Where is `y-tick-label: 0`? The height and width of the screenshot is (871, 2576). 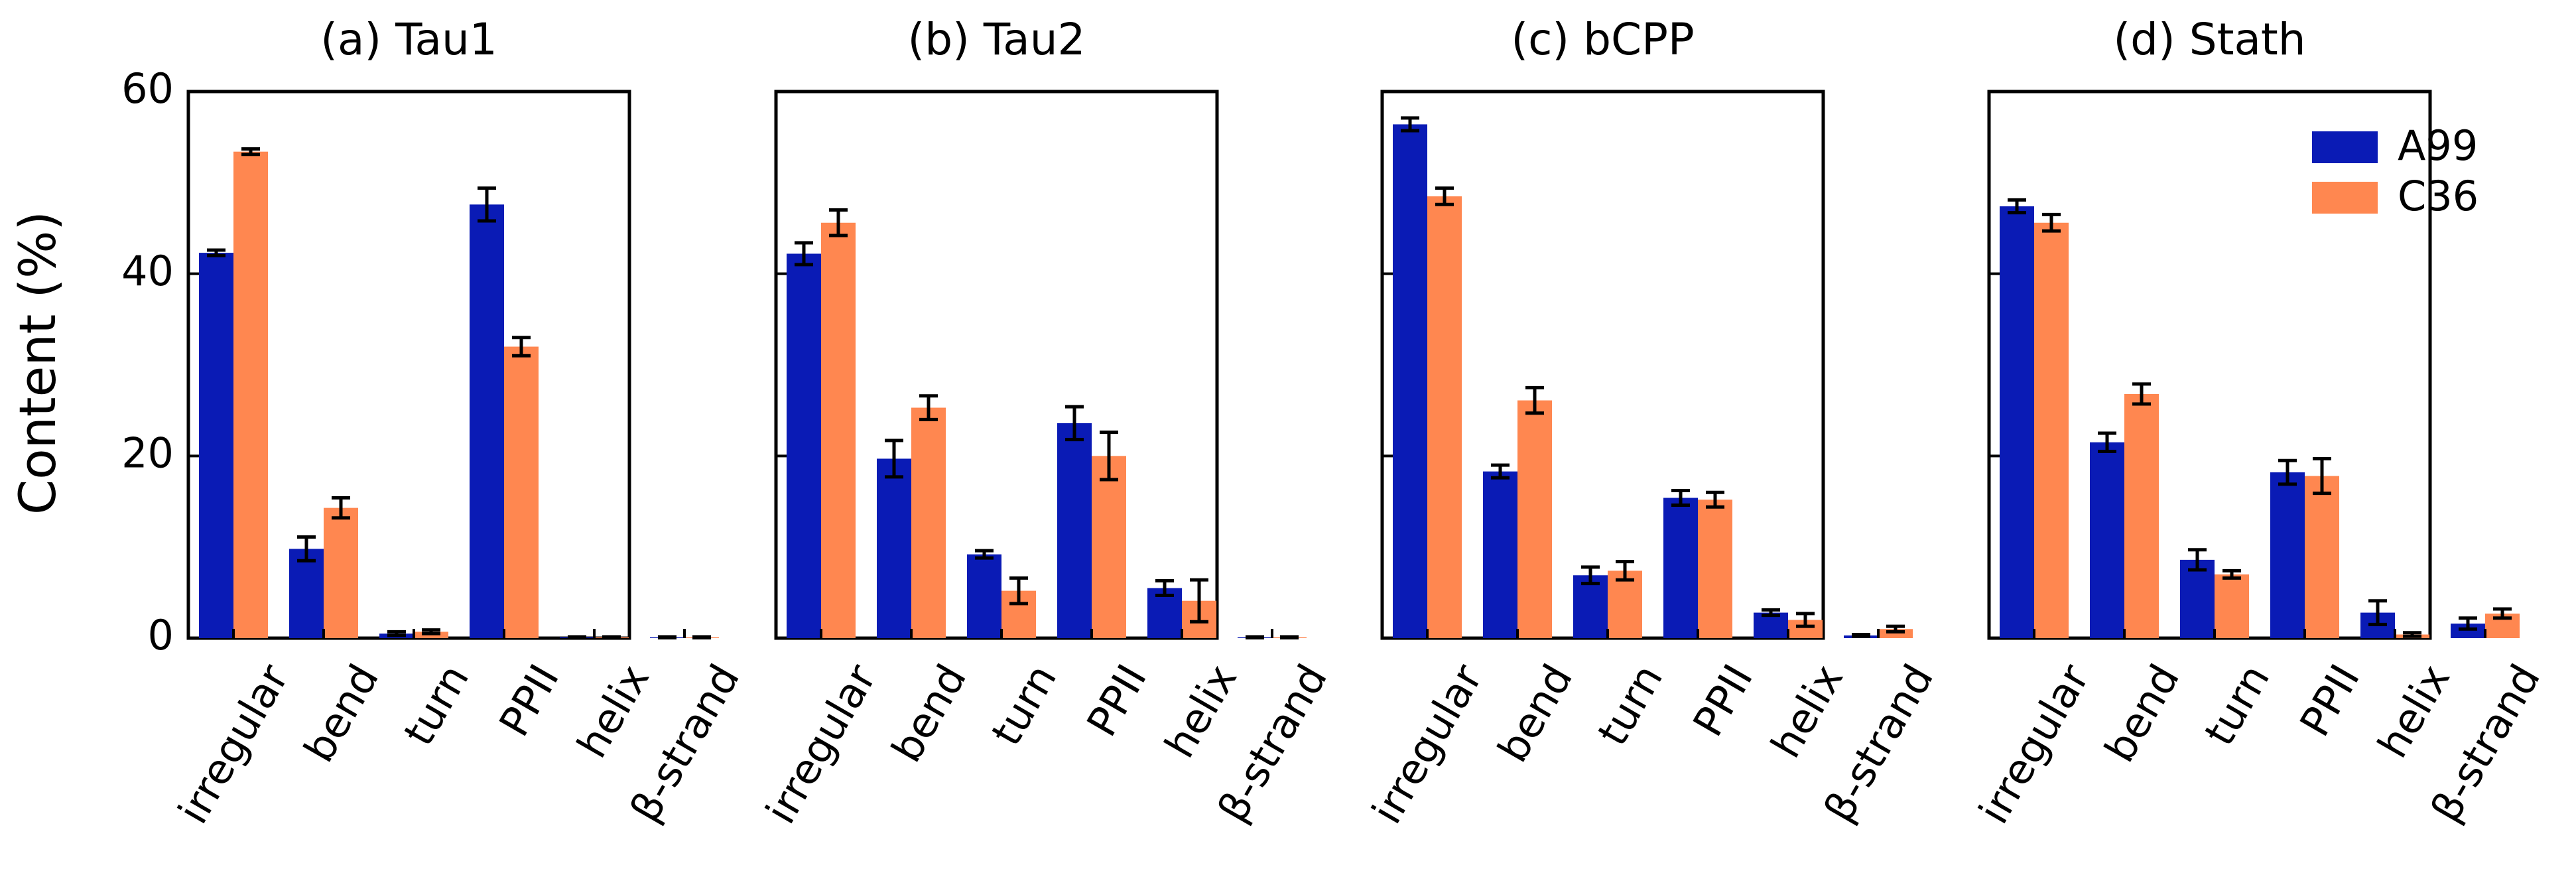
y-tick-label: 0 is located at coordinates (161, 635).